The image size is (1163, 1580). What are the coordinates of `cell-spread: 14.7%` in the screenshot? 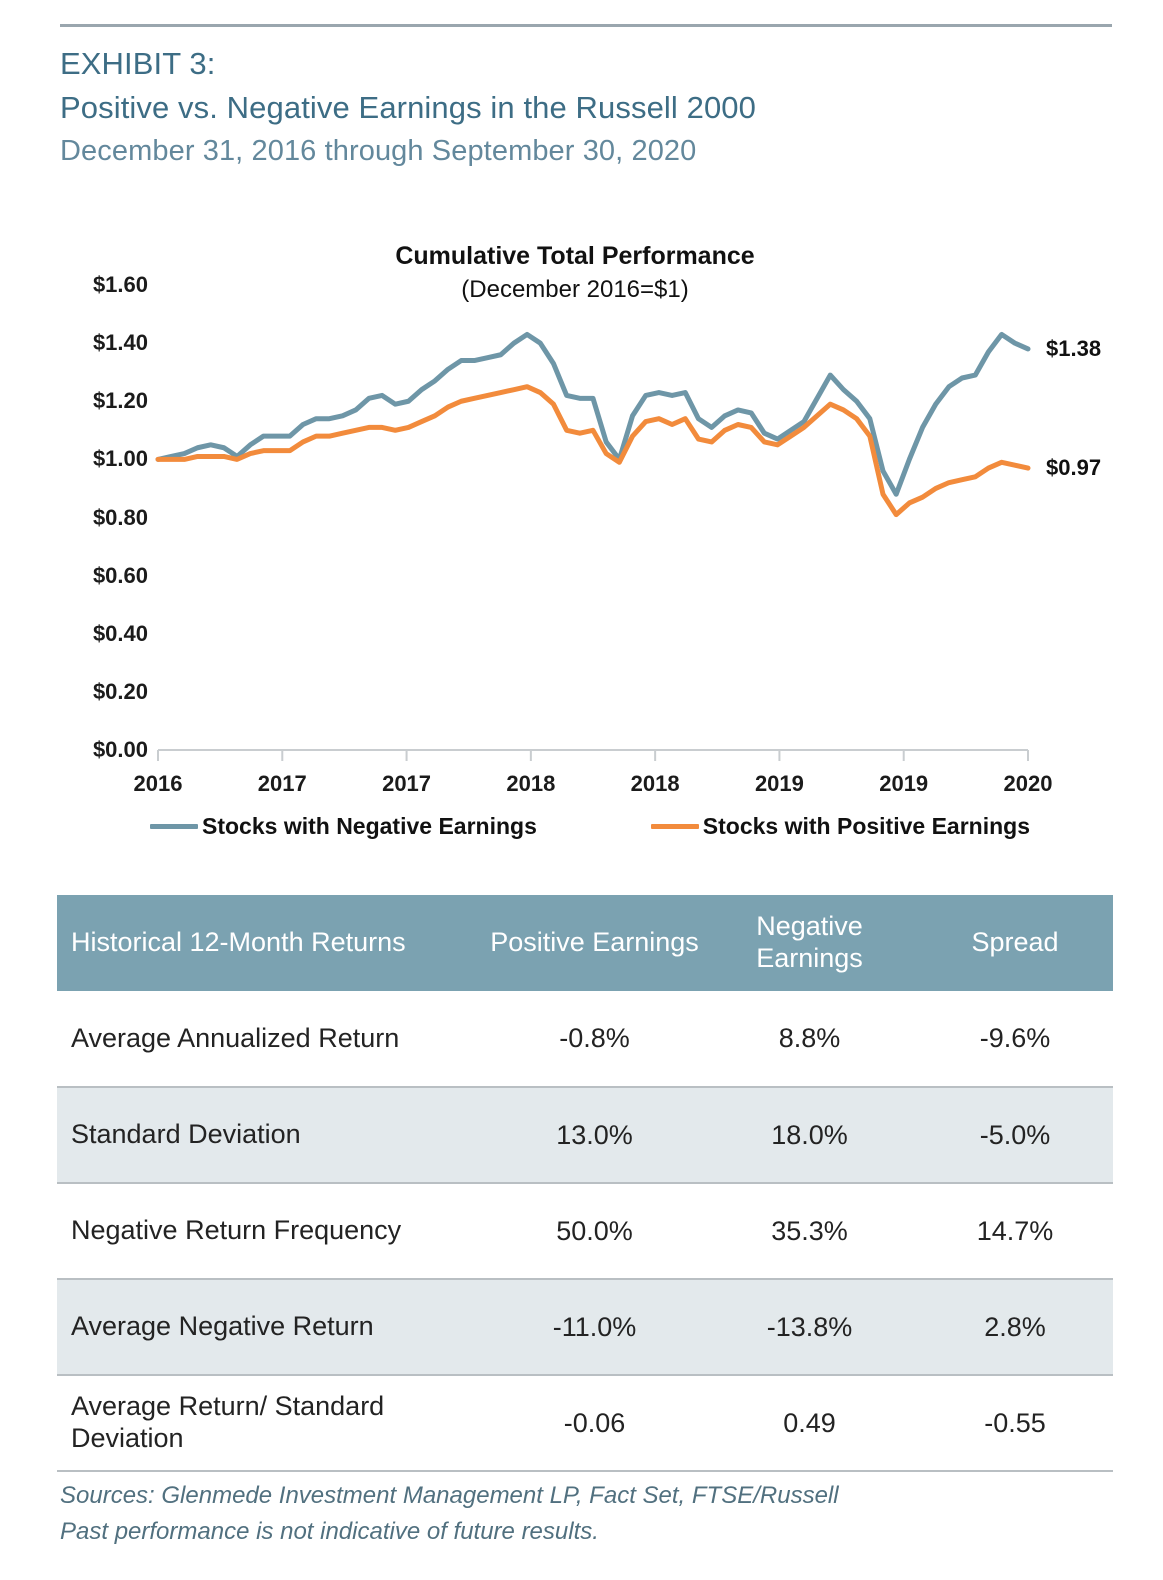 It's located at (1015, 1231).